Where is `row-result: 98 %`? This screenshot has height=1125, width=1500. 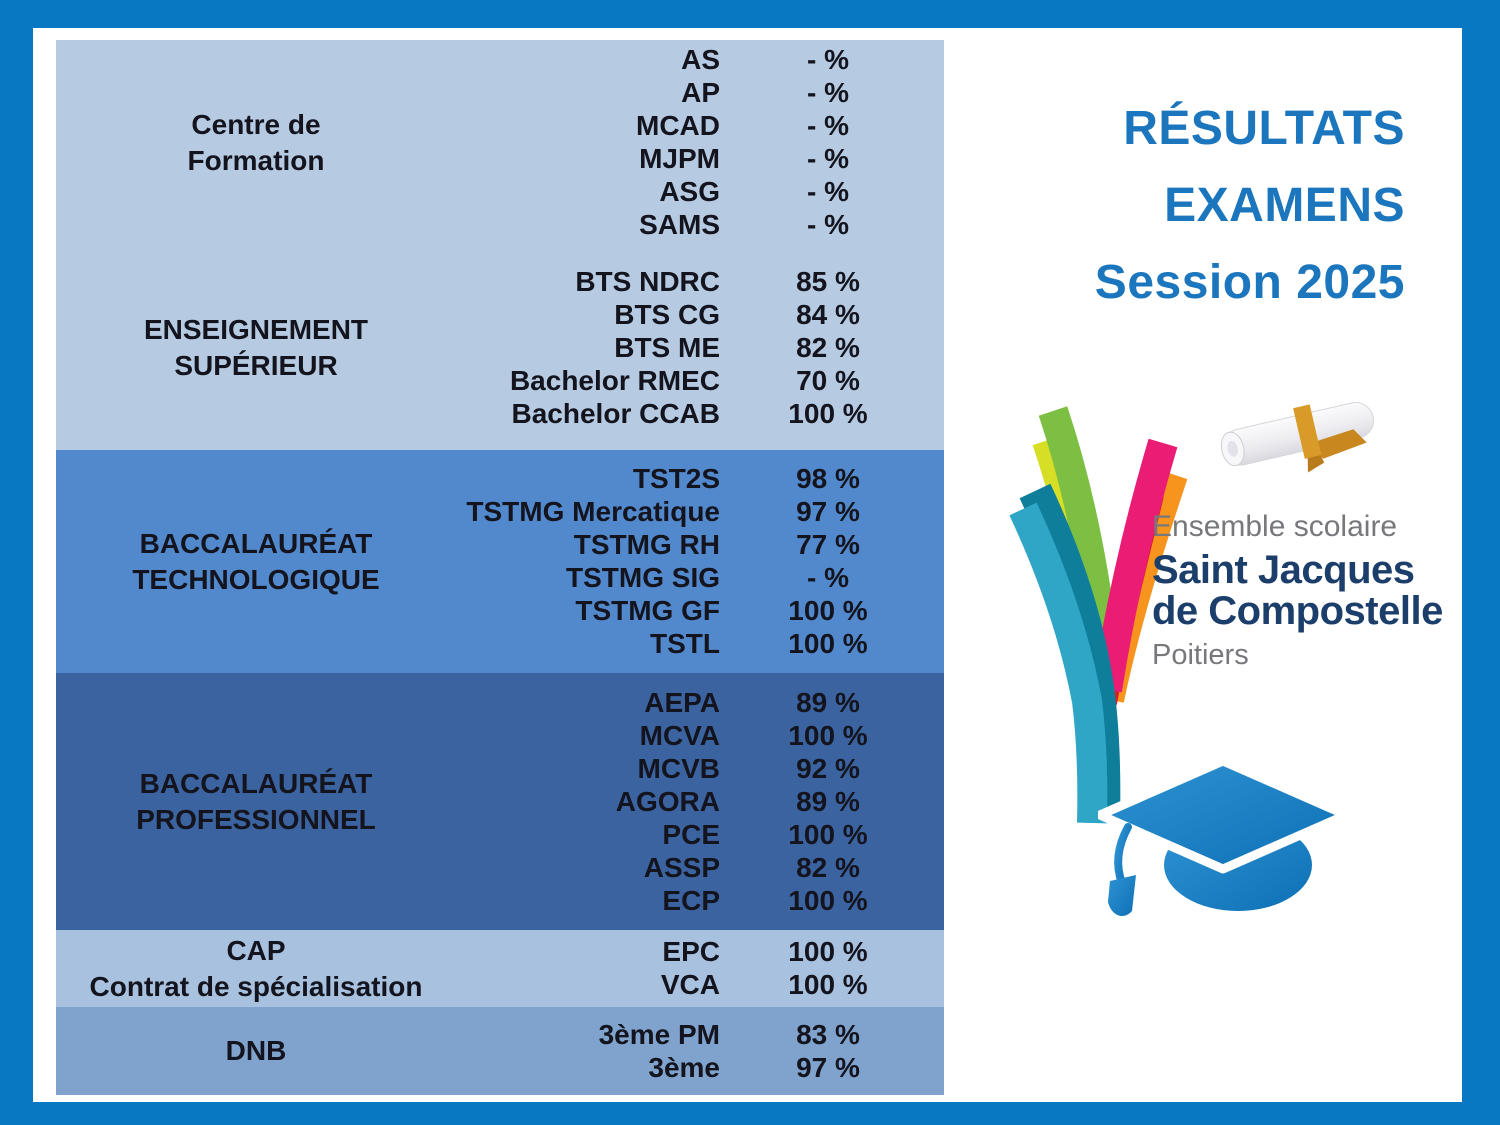 row-result: 98 % is located at coordinates (828, 478).